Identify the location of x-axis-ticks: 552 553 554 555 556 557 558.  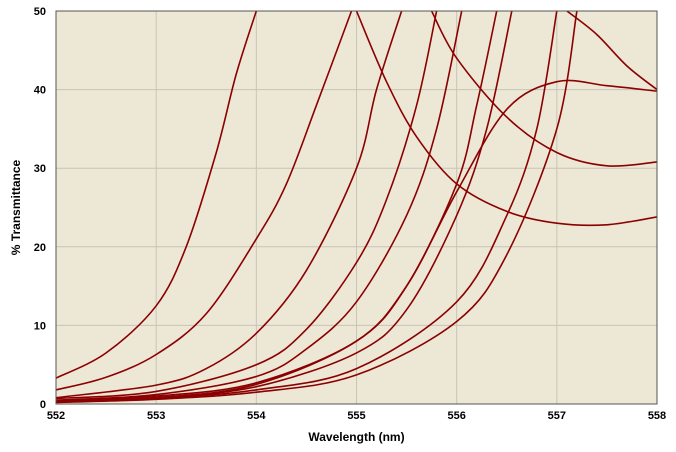
(356, 416).